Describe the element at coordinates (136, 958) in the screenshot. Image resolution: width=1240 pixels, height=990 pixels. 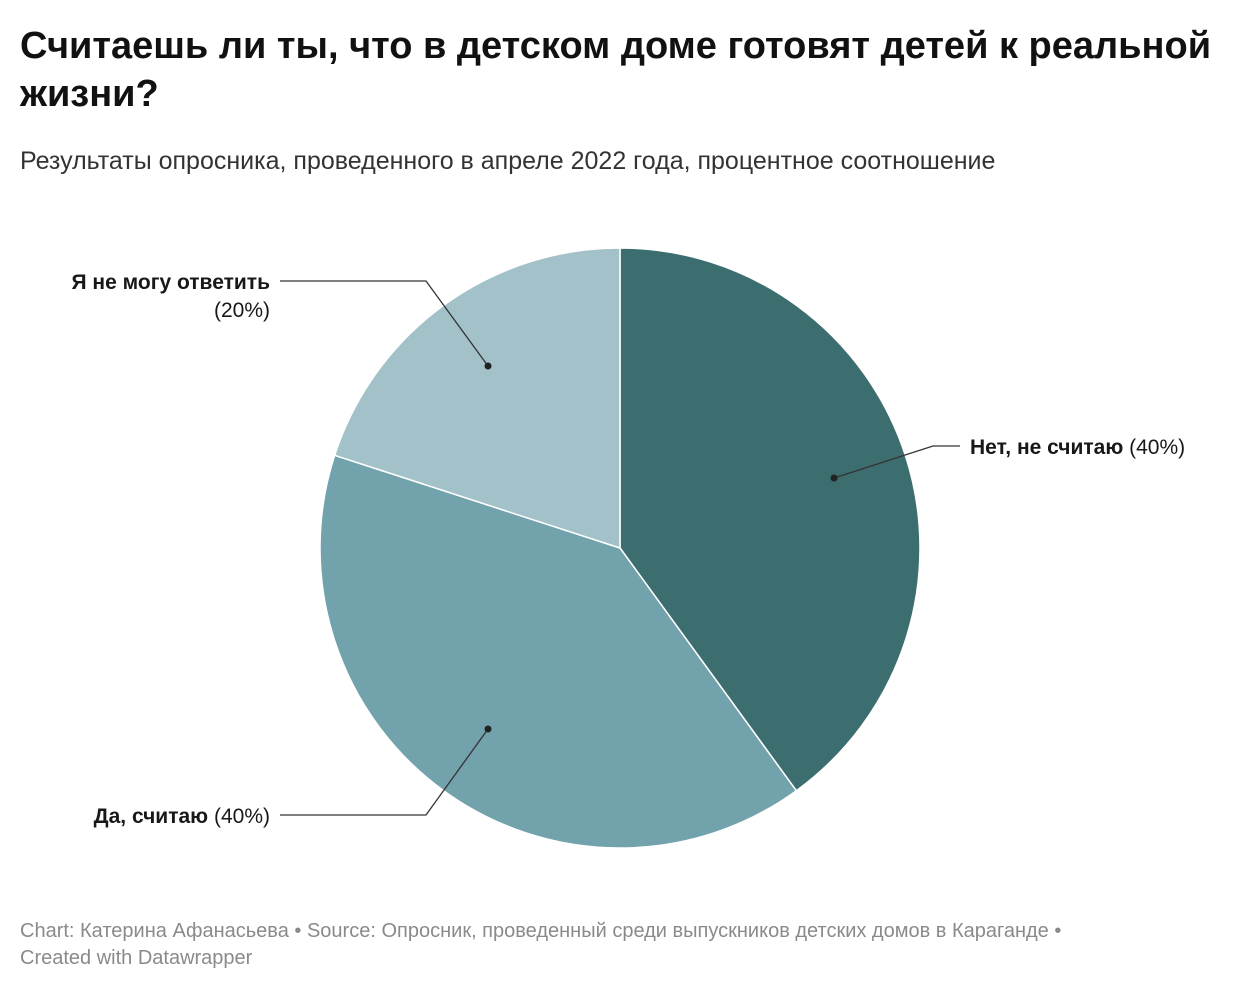
I see `footer-created-with: Created with Datawrapper` at that location.